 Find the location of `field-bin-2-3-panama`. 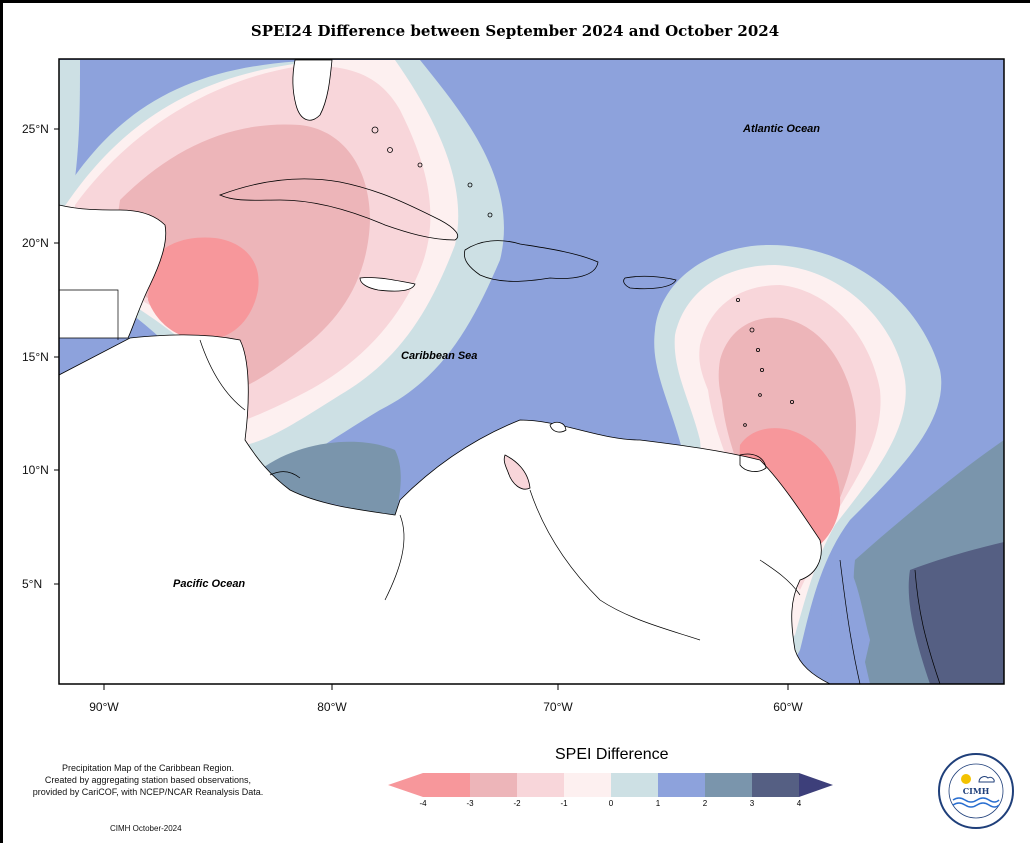

field-bin-2-3-panama is located at coordinates (330, 480).